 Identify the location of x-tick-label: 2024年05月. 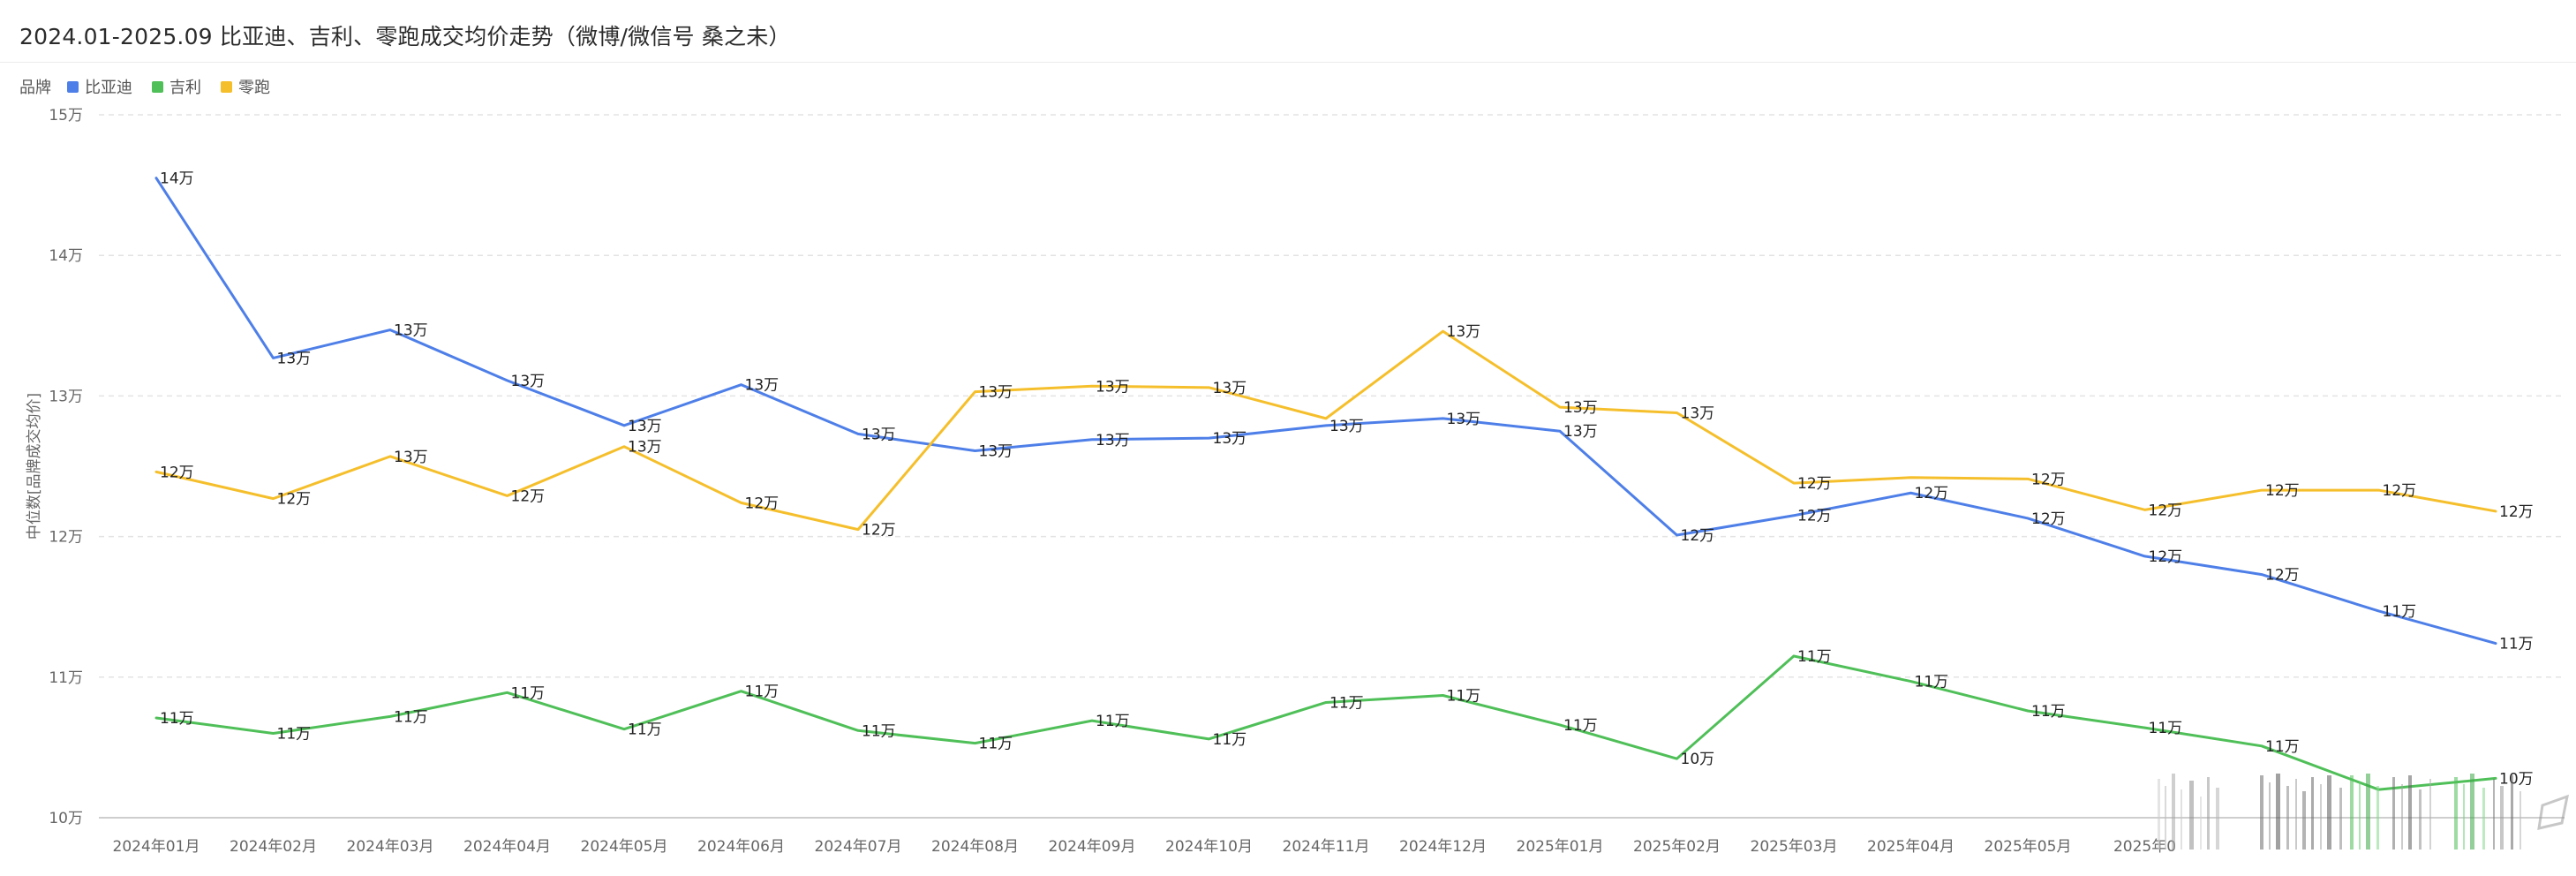
(625, 847).